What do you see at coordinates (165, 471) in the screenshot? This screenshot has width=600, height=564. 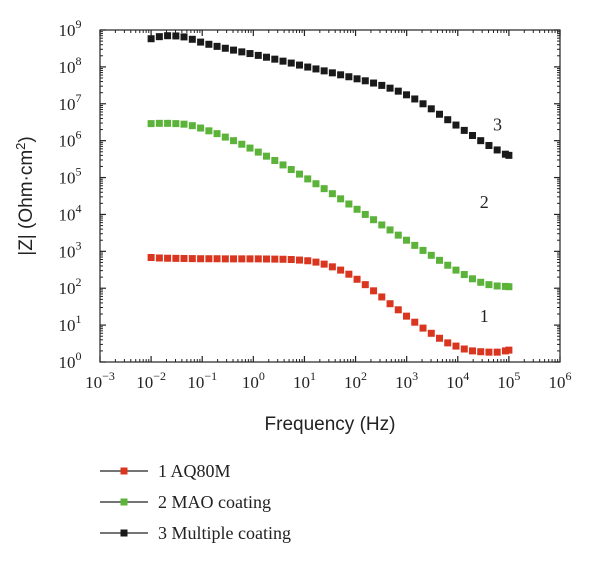 I see `legend-item-1: 1 AQ80M` at bounding box center [165, 471].